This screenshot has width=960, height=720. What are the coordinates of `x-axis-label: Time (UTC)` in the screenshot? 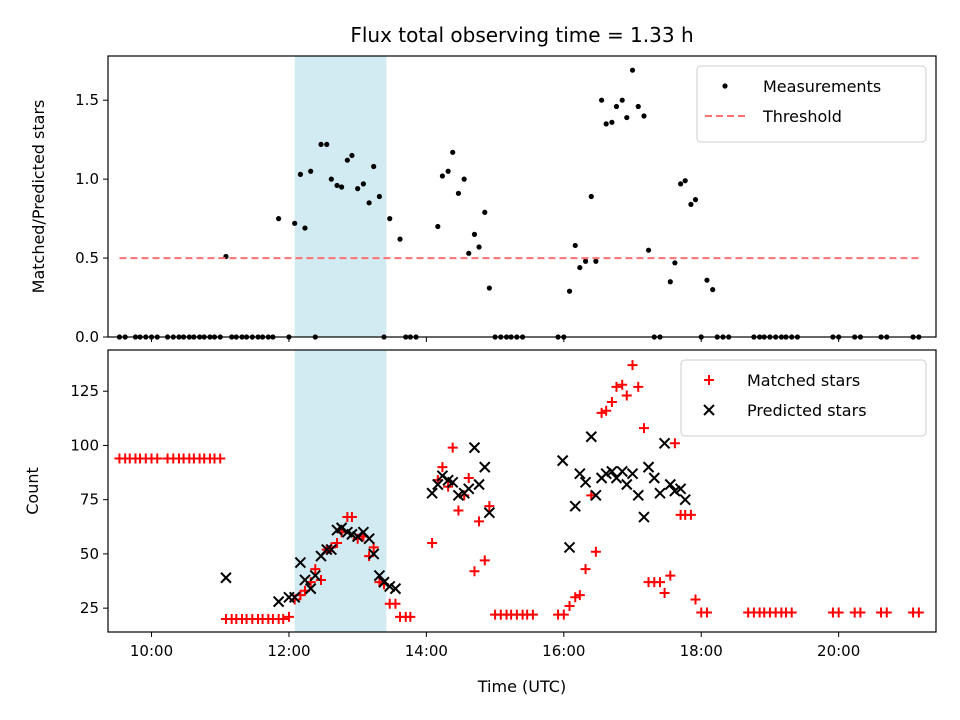 It's located at (521, 686).